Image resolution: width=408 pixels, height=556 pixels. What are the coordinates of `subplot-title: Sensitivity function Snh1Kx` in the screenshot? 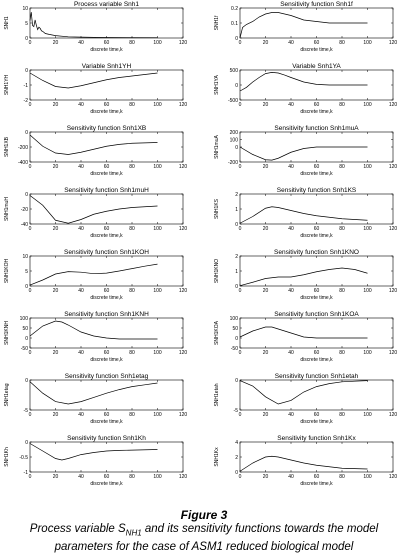 It's located at (316, 438).